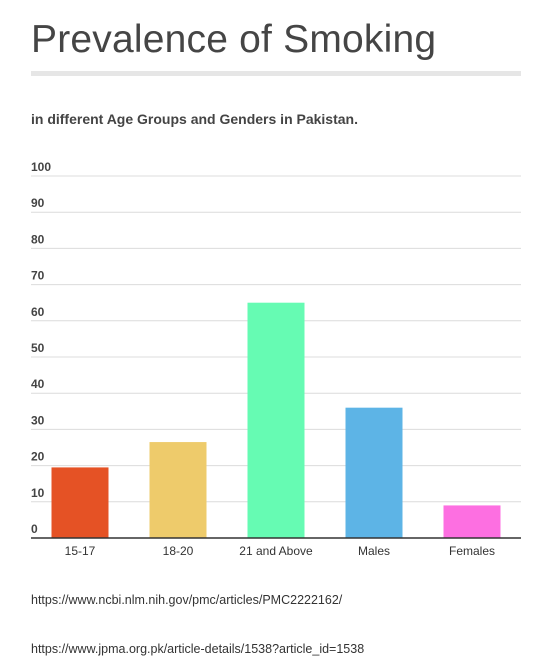 This screenshot has height=664, width=548. I want to click on title-divider, so click(276, 73).